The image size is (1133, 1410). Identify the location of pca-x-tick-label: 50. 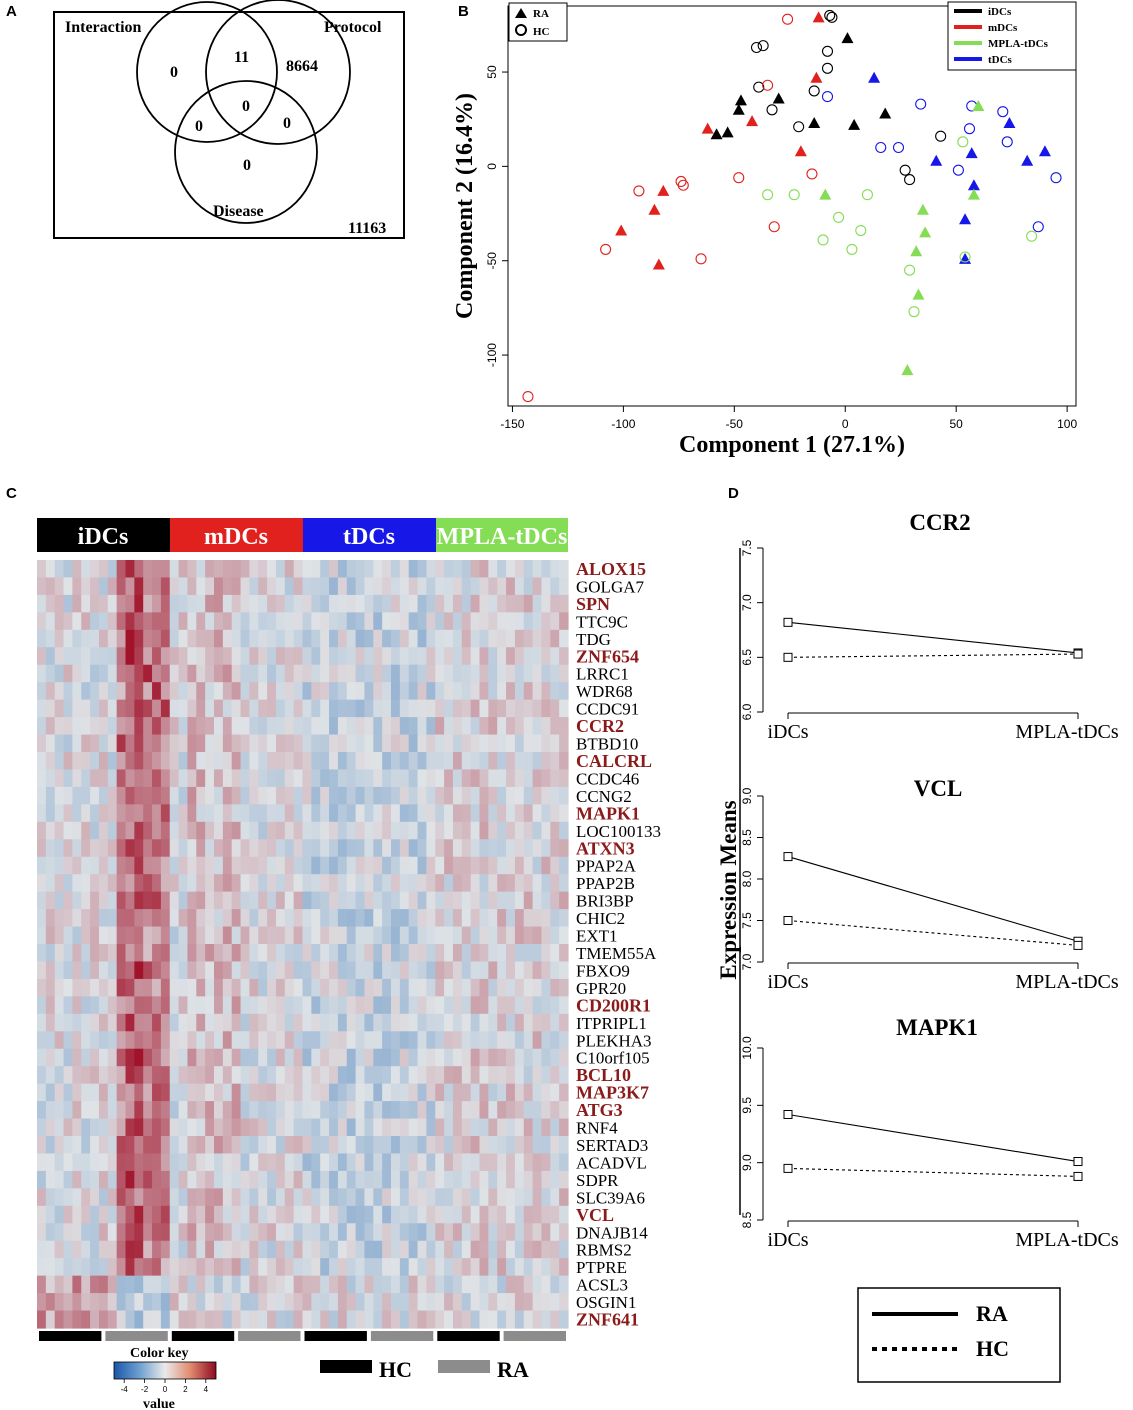
(957, 424).